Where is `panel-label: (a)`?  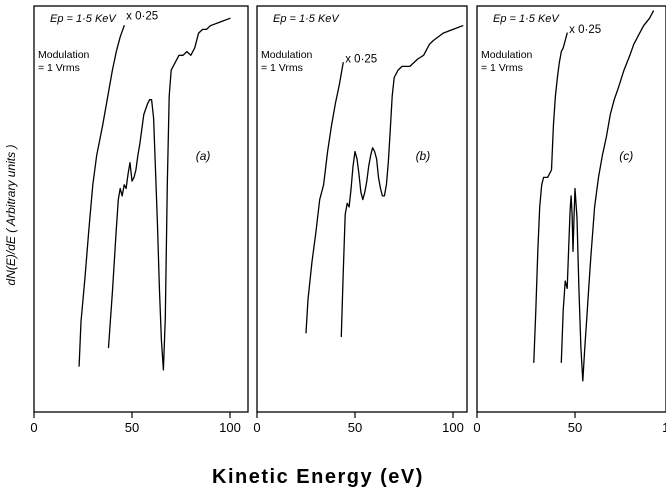 panel-label: (a) is located at coordinates (203, 156).